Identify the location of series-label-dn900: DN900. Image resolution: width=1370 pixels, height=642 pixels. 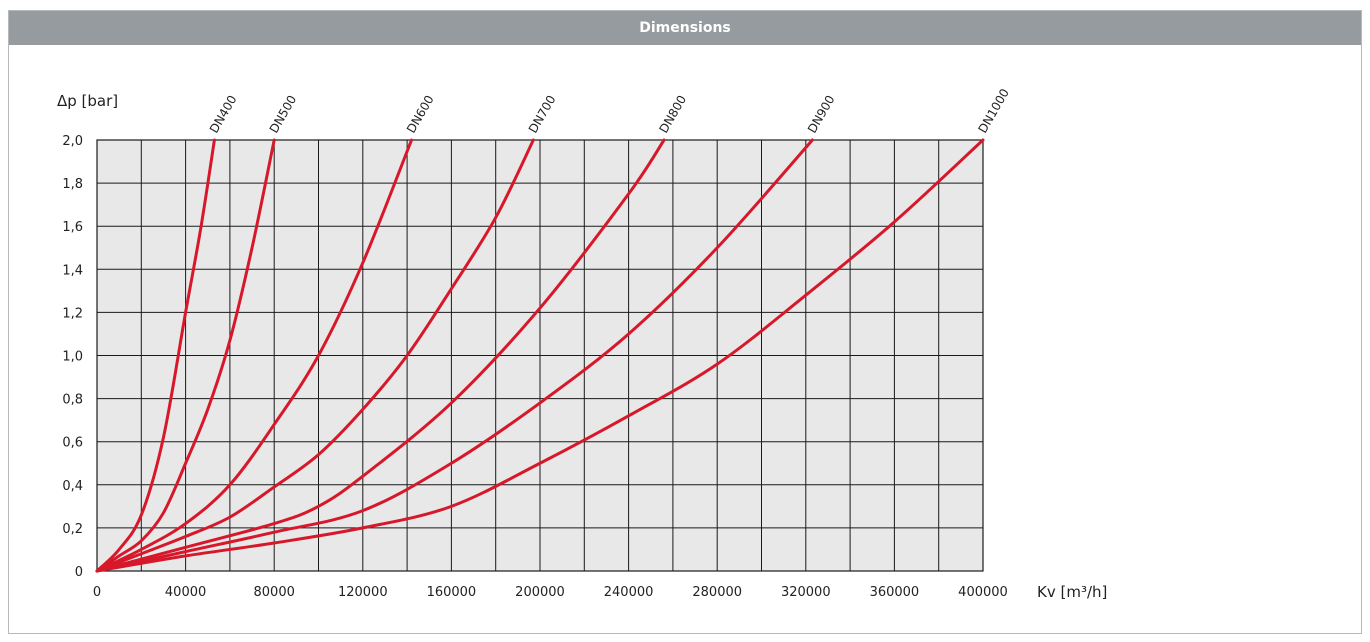
(821, 114).